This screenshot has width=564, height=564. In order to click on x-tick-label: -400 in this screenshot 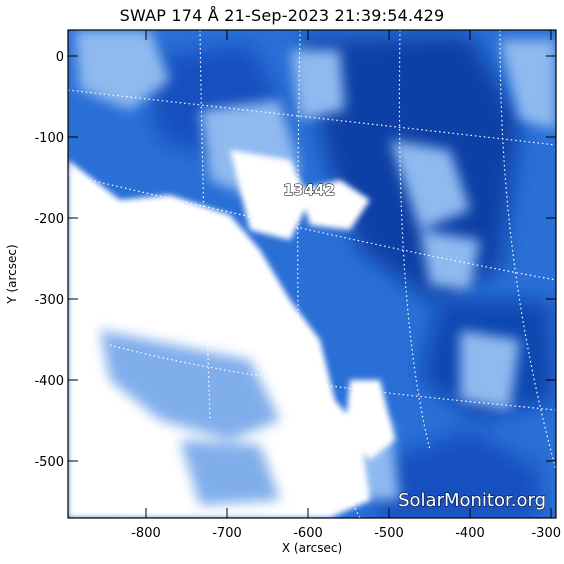, I will do `click(470, 533)`.